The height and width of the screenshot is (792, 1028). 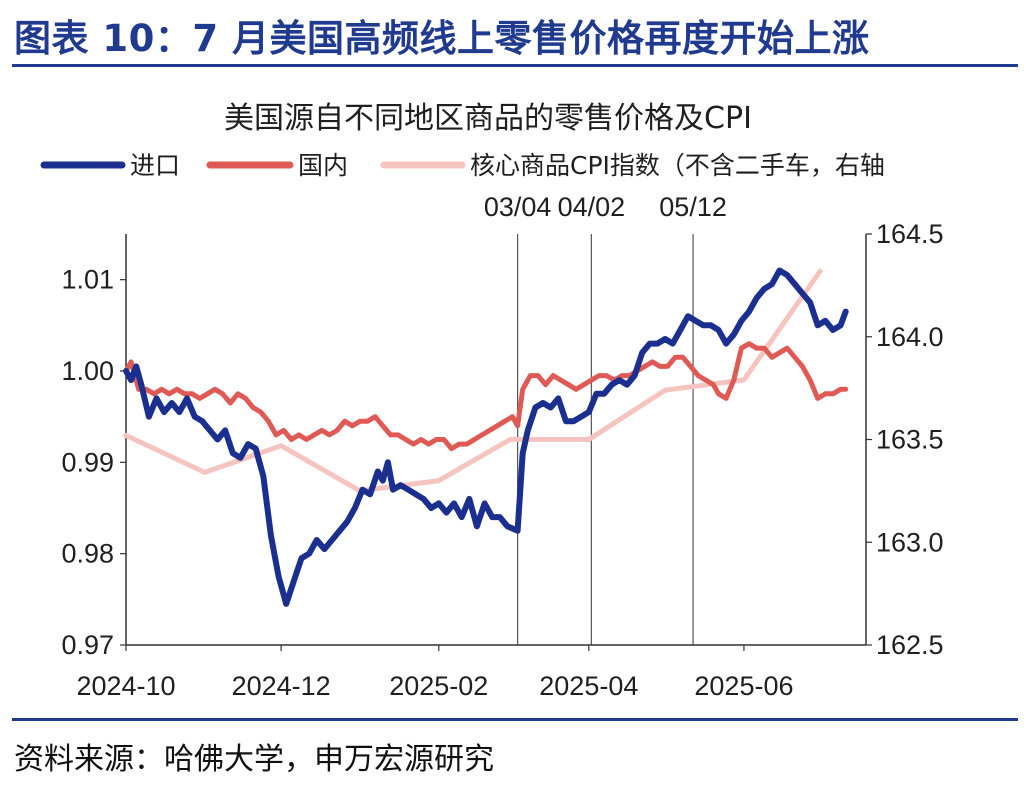 I want to click on y-left-tick-label: 1.01, so click(x=87, y=280).